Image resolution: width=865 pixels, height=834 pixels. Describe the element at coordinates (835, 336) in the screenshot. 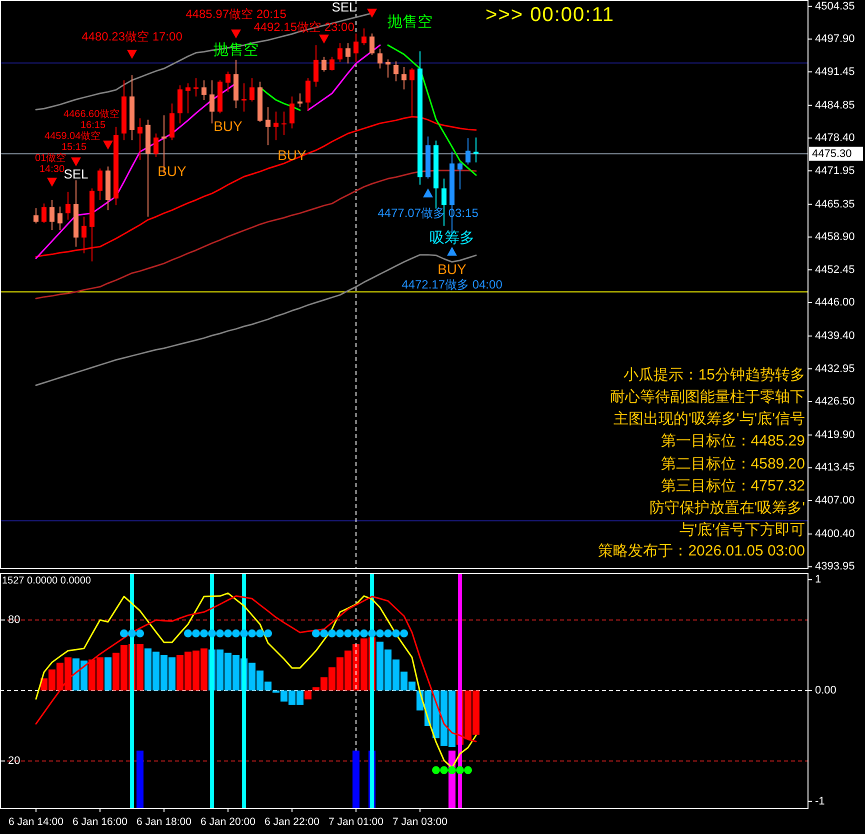

I see `y-tick-label: 4439.40` at that location.